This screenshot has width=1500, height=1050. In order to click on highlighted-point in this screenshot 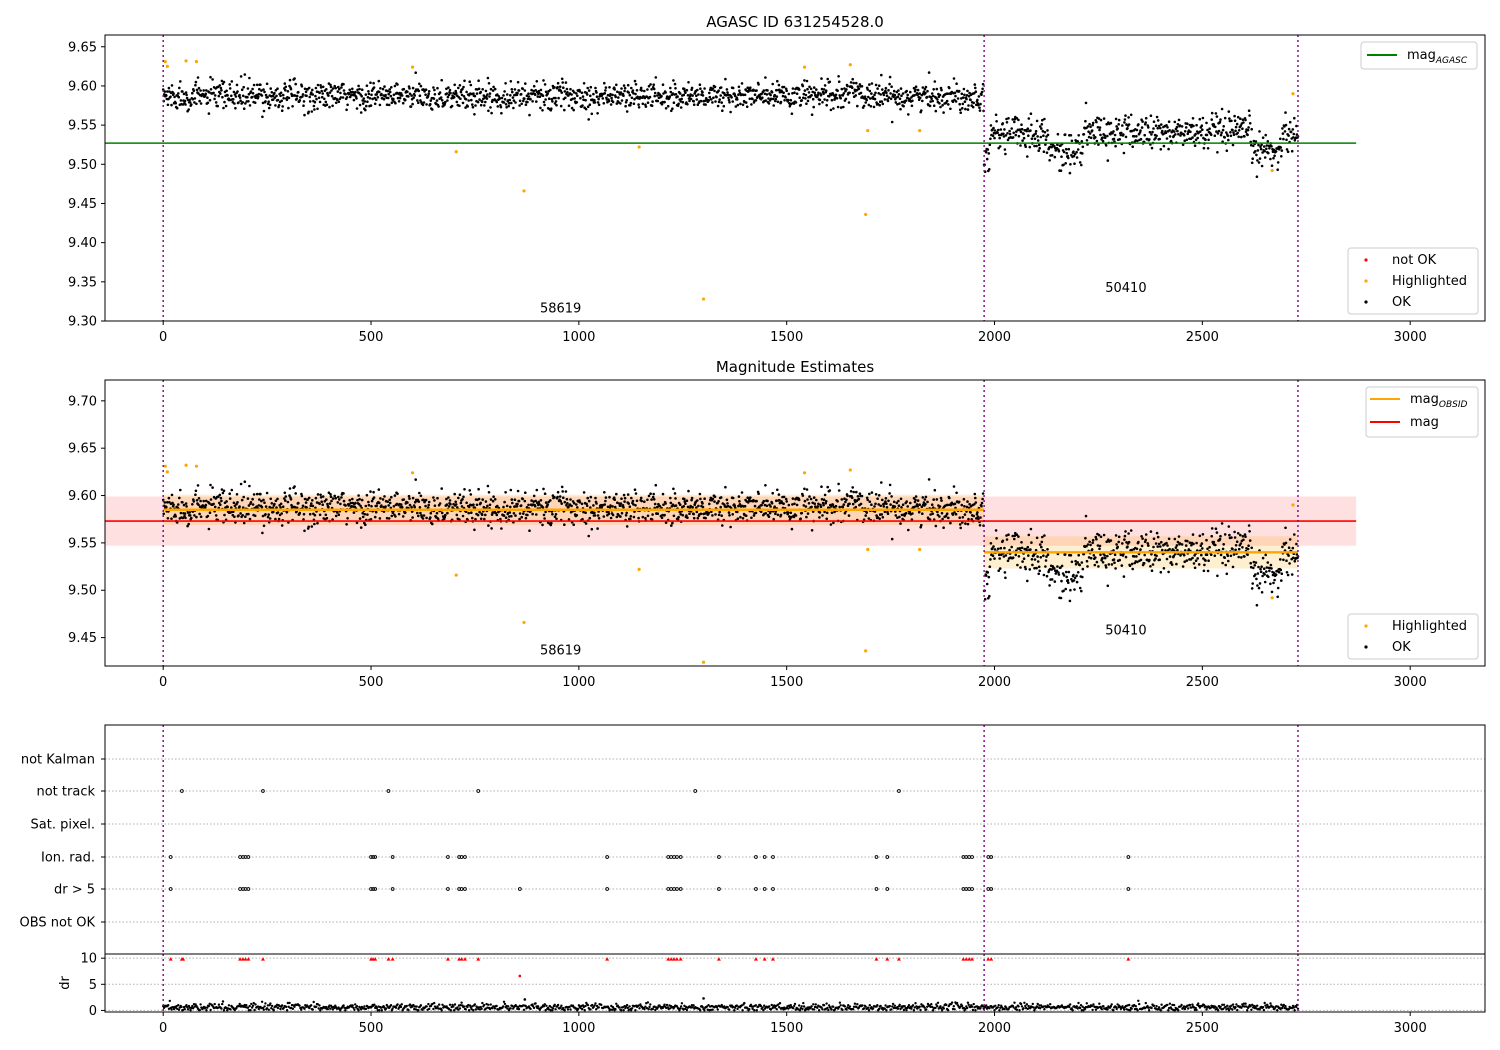, I will do `click(186, 61)`.